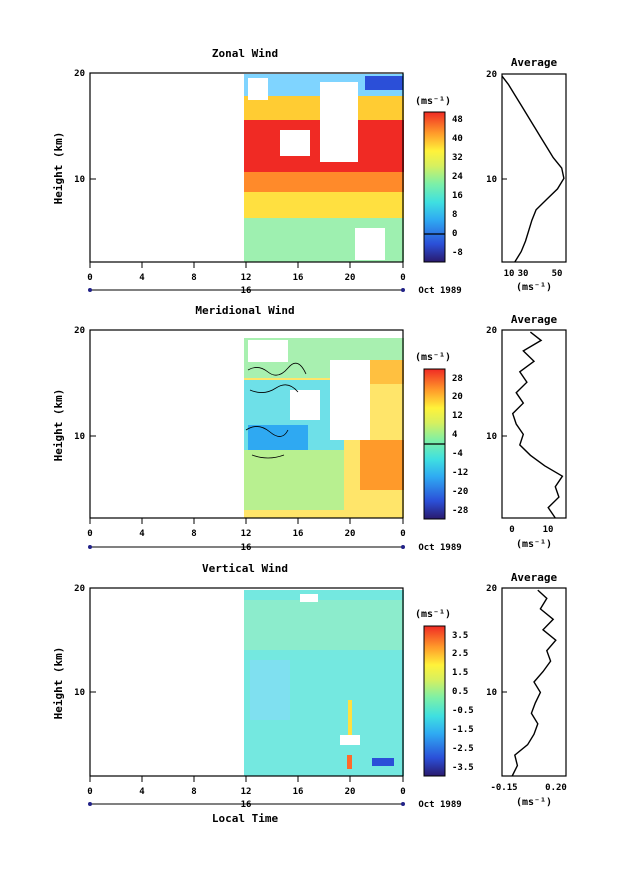 The image size is (621, 873). What do you see at coordinates (454, 234) in the screenshot?
I see `colorbar-tick-label: 0` at bounding box center [454, 234].